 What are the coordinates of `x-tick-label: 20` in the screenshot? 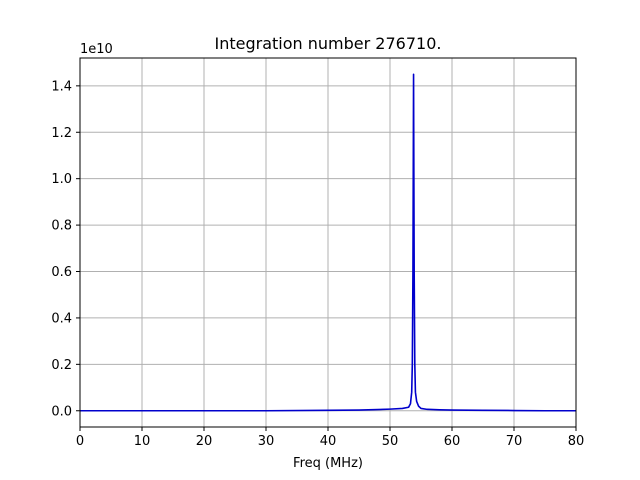 It's located at (204, 441).